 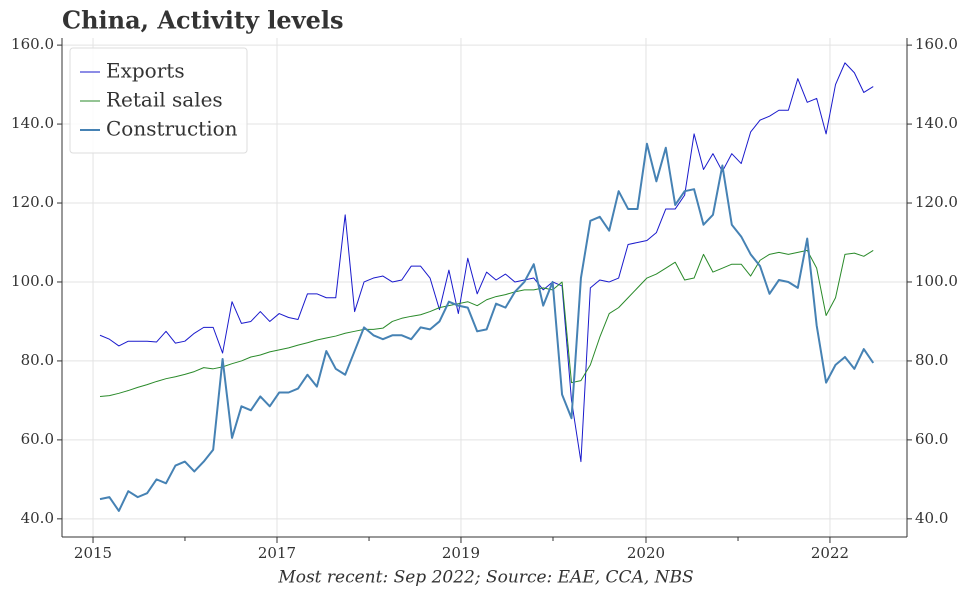 What do you see at coordinates (936, 281) in the screenshot?
I see `y-tick-label-right: 100.0` at bounding box center [936, 281].